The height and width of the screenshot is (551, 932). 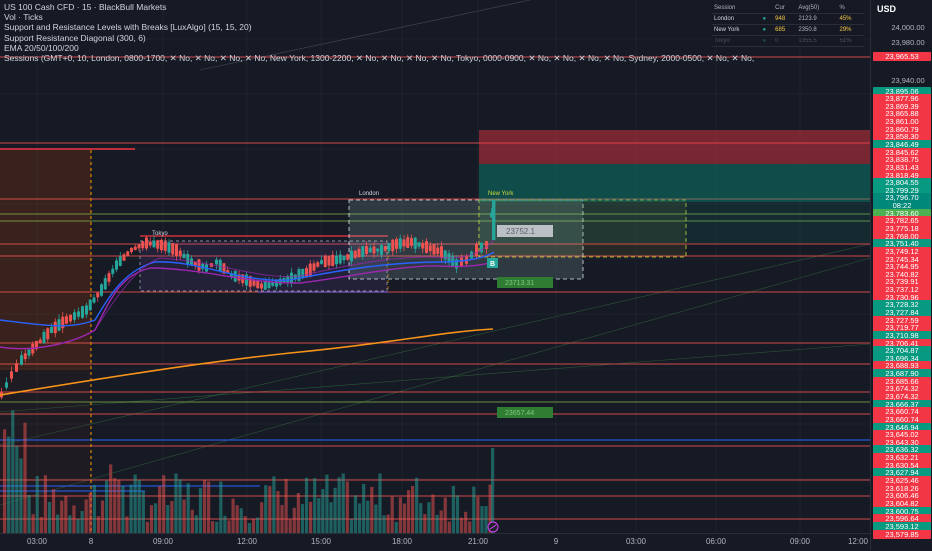 What do you see at coordinates (902, 152) in the screenshot?
I see `price-label: 23,845.62` at bounding box center [902, 152].